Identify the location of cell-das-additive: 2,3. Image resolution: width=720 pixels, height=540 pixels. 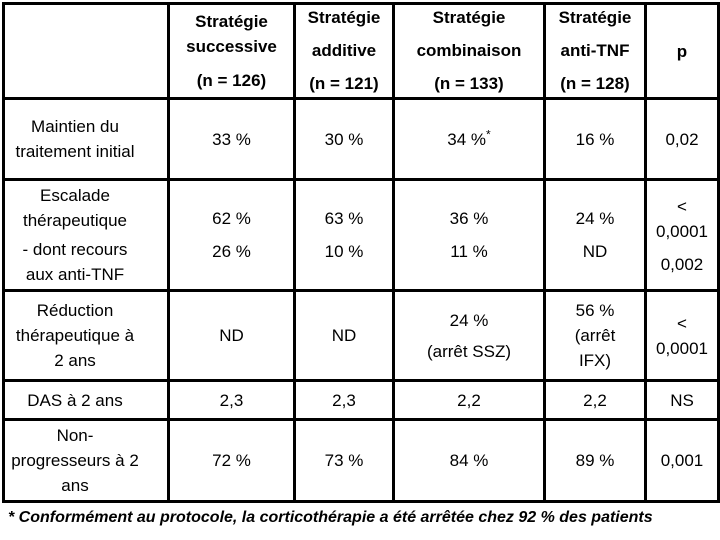
(344, 400).